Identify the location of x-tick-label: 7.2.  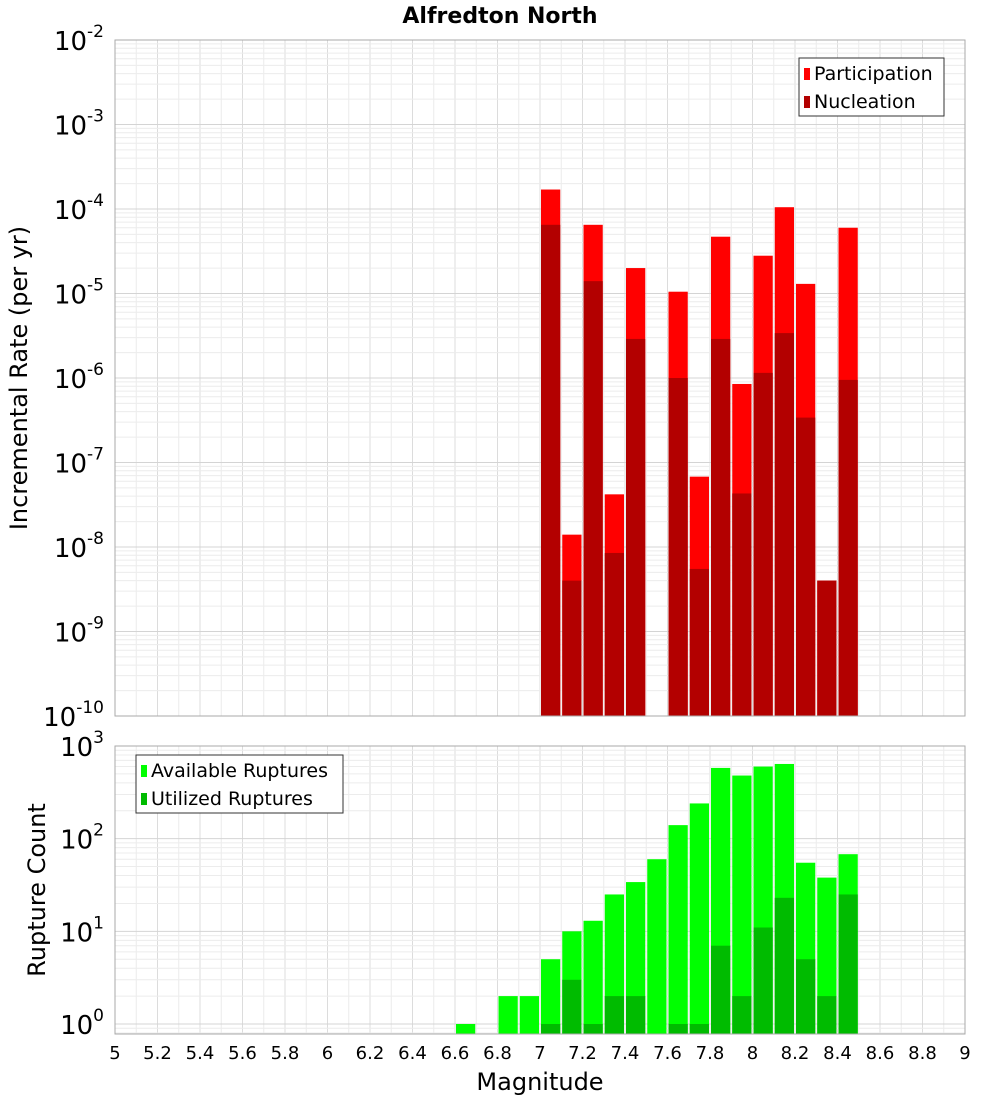
(582, 1053).